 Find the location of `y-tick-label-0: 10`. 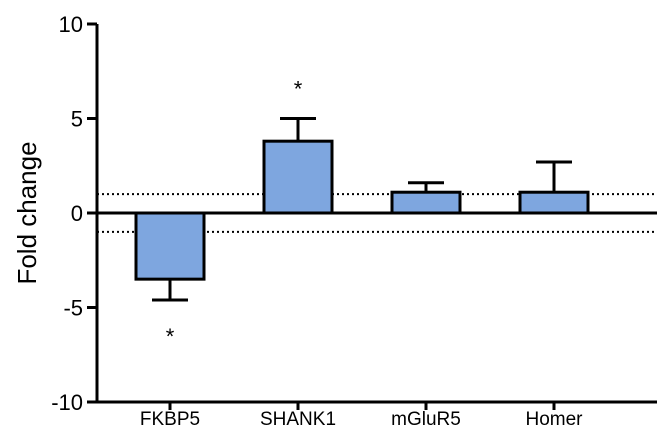

y-tick-label-0: 10 is located at coordinates (71, 24).